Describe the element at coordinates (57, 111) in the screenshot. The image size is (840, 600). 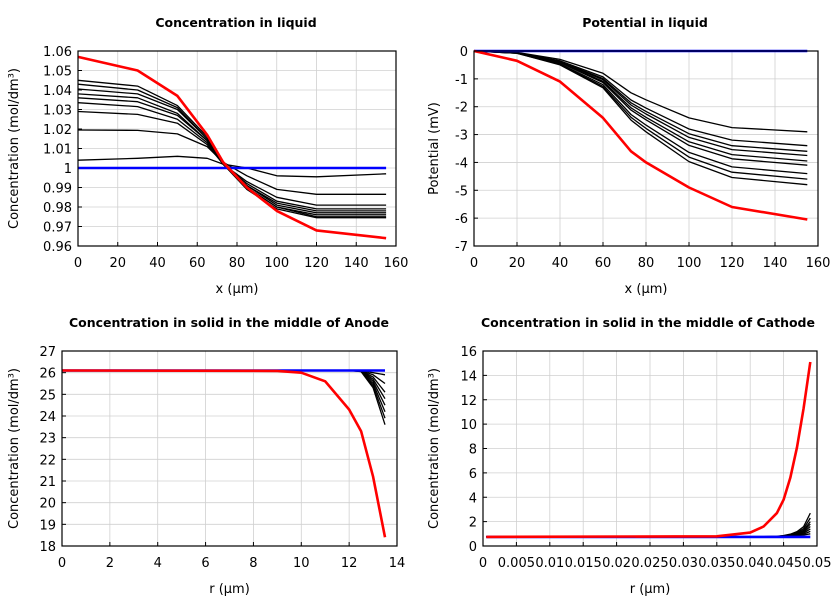
I see `y-tick-label: 1.03` at that location.